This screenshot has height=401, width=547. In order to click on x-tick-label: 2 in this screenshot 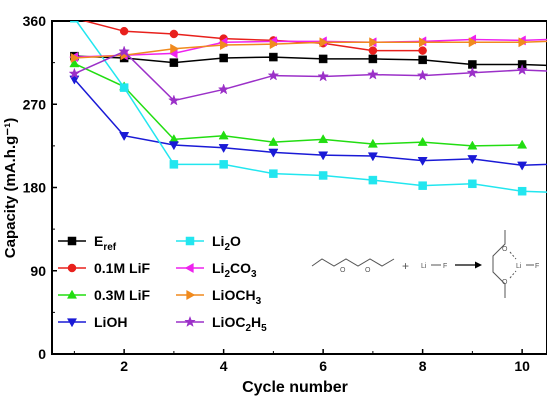, I will do `click(124, 366)`.